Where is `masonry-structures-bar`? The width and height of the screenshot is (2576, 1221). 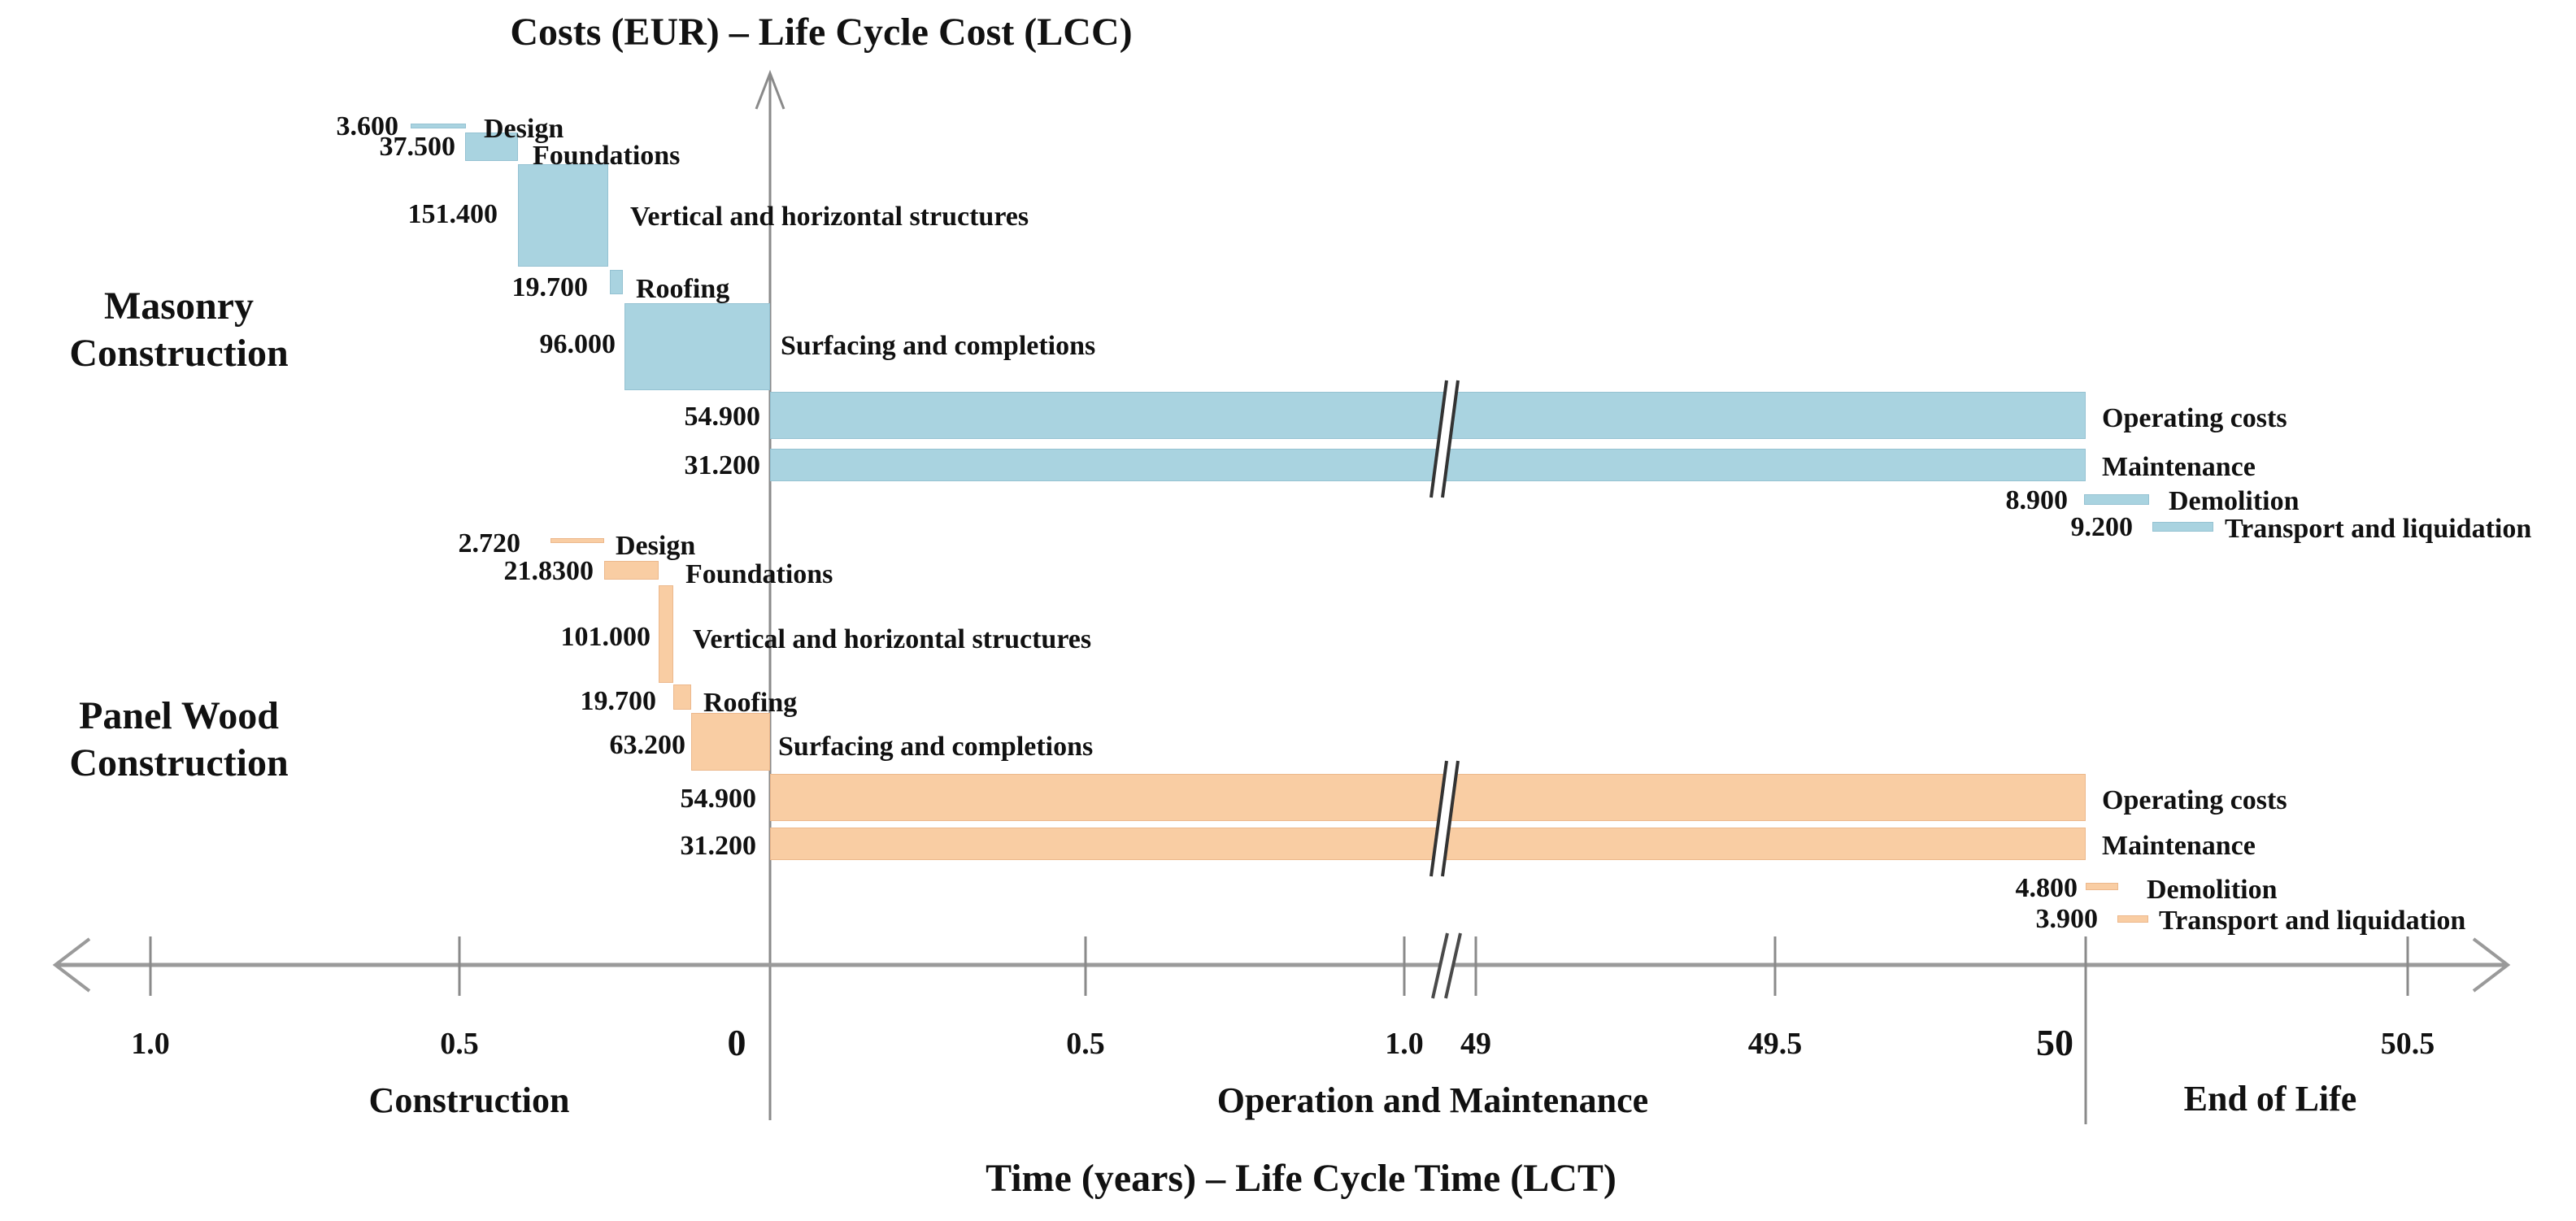
masonry-structures-bar is located at coordinates (563, 216).